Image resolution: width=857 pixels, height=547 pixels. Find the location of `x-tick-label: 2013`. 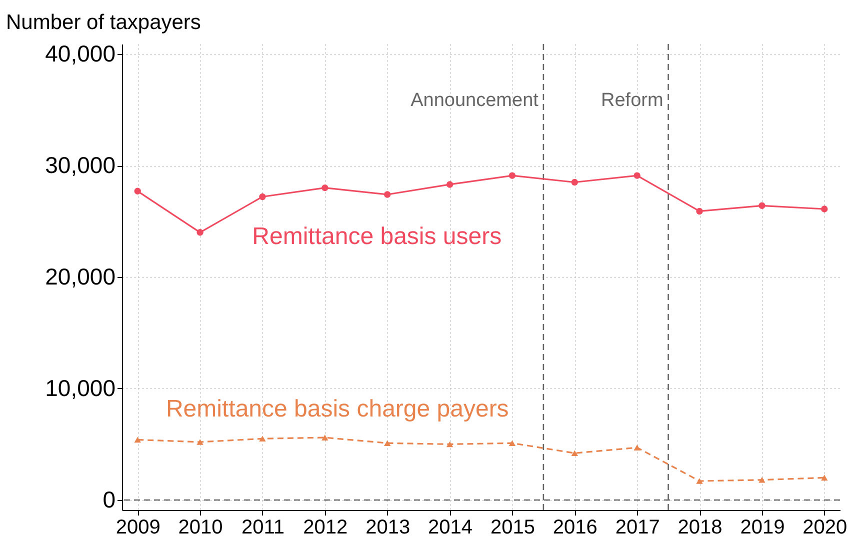

x-tick-label: 2013 is located at coordinates (388, 527).